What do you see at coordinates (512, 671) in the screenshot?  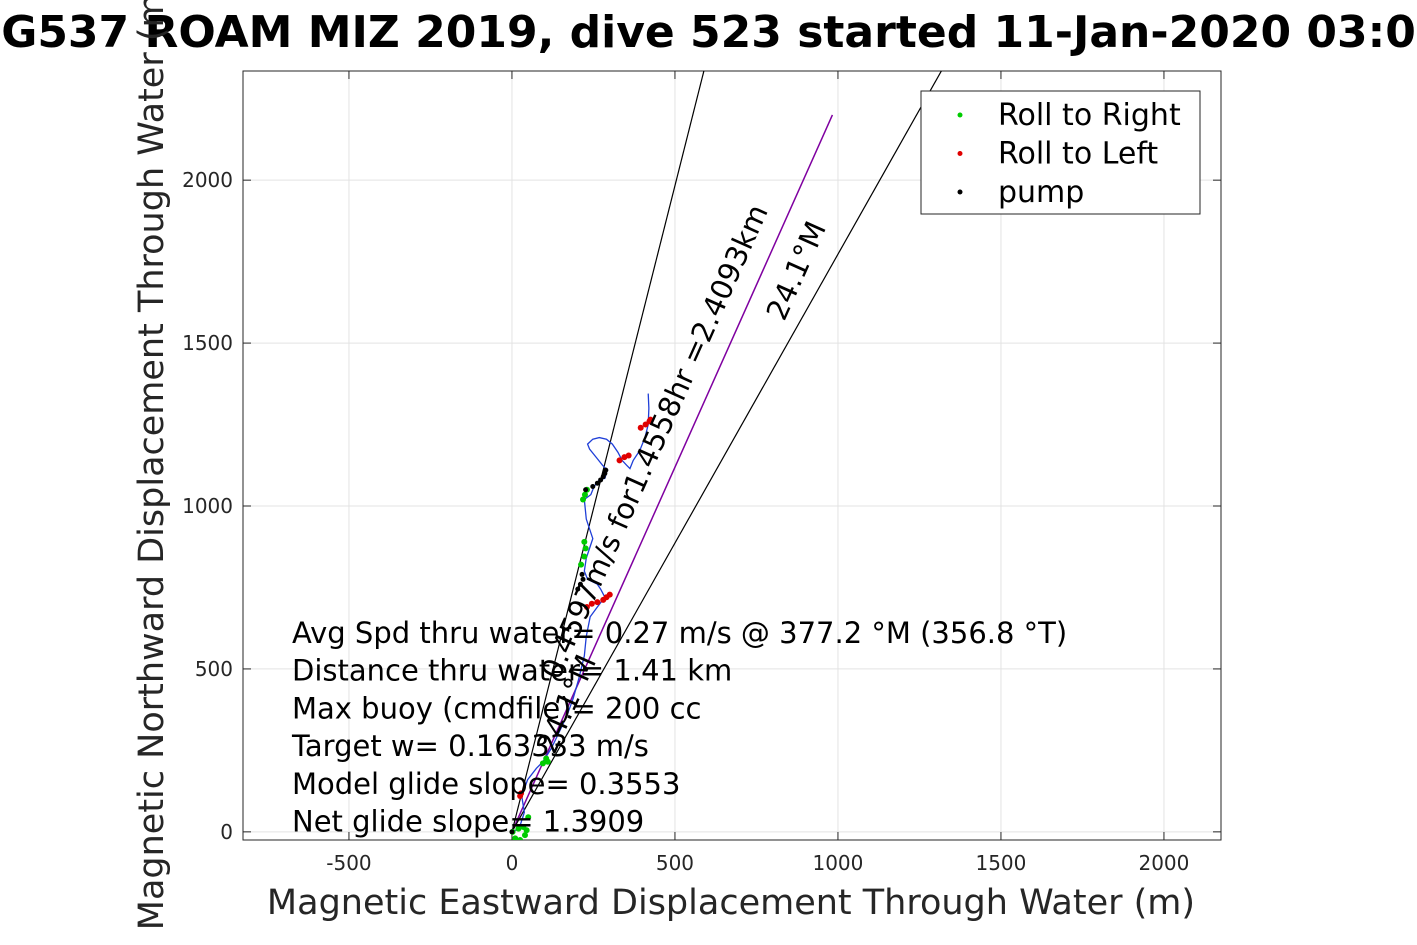 I see `annotation-line: Distance thru water= 1.41 km` at bounding box center [512, 671].